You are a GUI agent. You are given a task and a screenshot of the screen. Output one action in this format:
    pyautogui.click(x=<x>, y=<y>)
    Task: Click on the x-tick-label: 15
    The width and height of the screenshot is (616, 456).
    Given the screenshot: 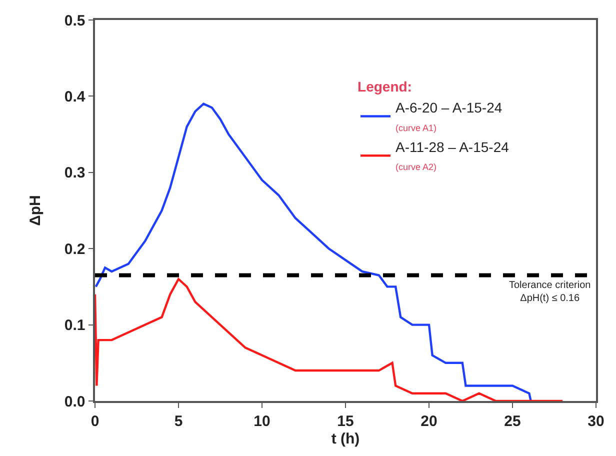 What is the action you would take?
    pyautogui.click(x=345, y=421)
    